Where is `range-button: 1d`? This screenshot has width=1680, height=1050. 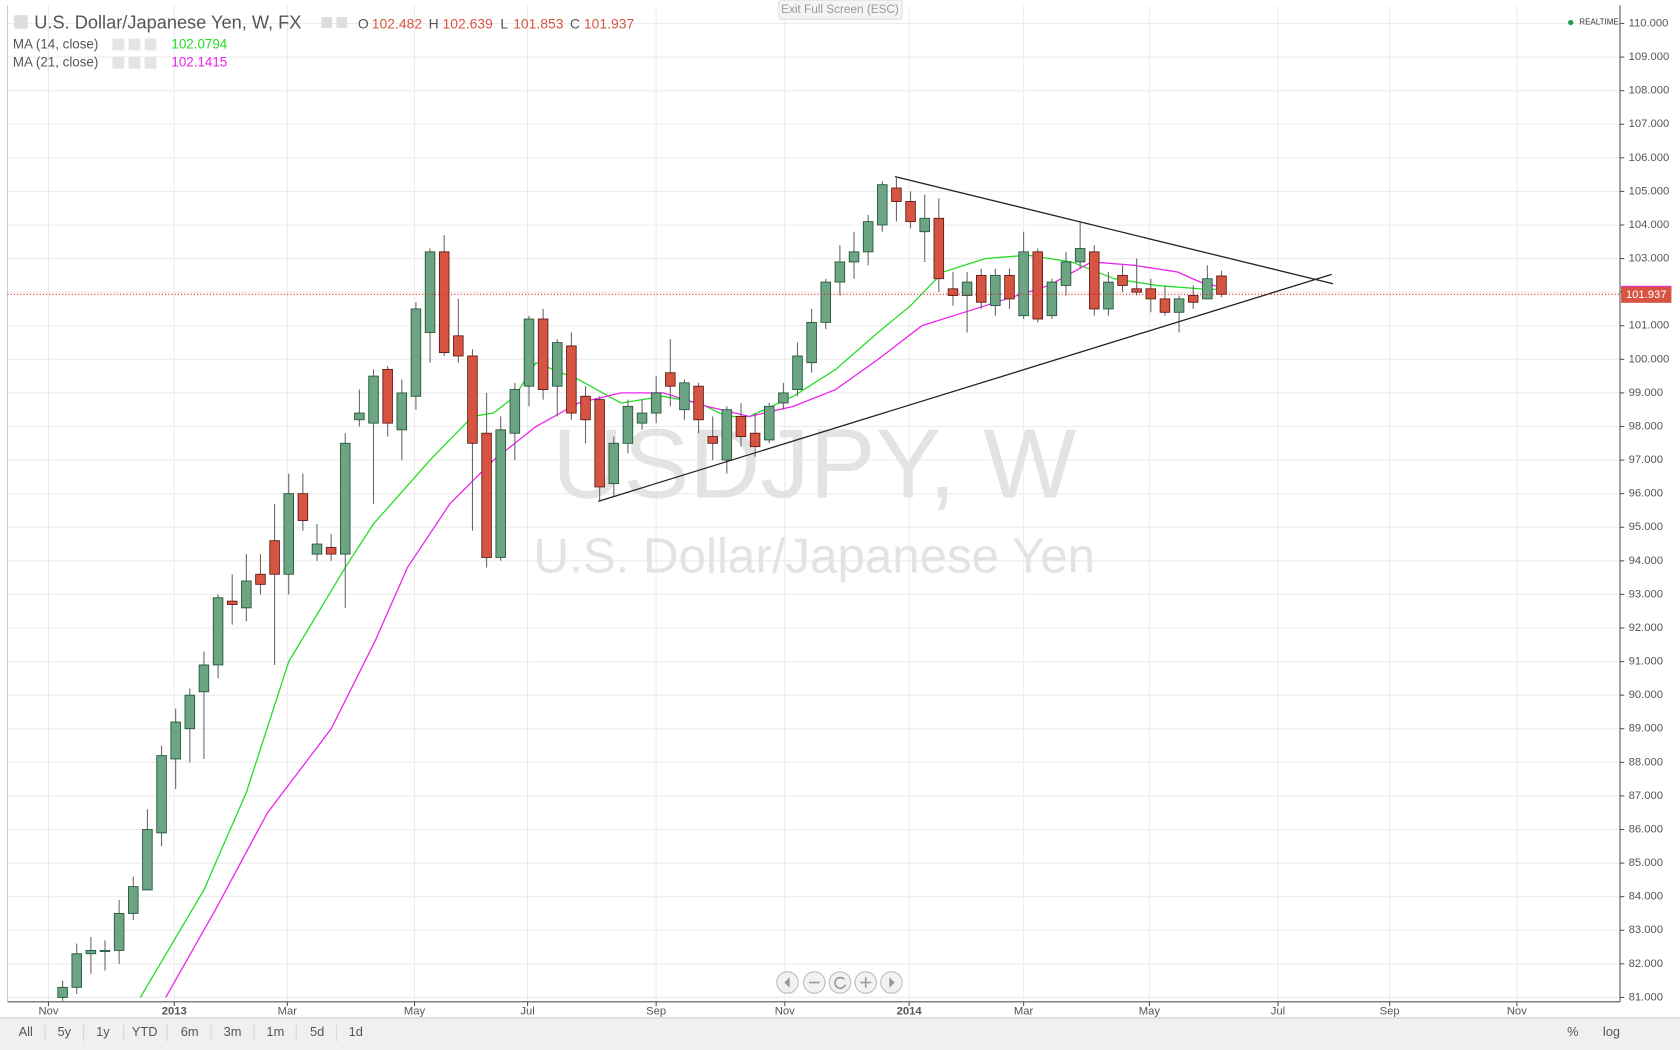
range-button: 1d is located at coordinates (356, 1031).